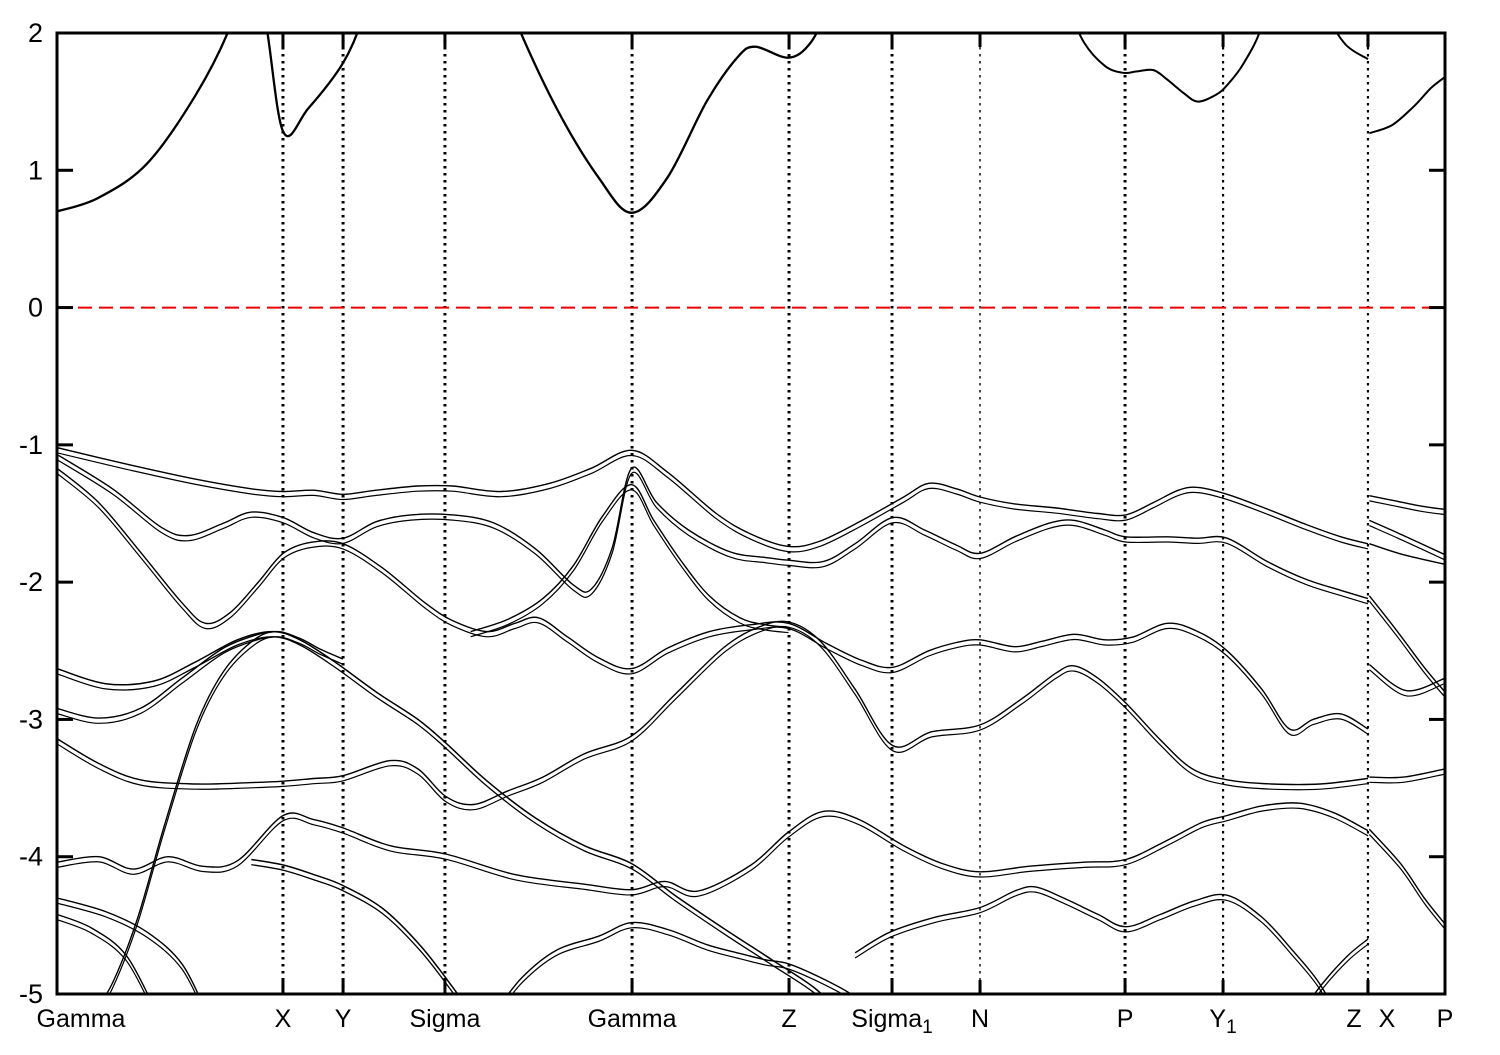 This screenshot has width=1500, height=1055. Describe the element at coordinates (31, 582) in the screenshot. I see `y-axis-label--2: -2` at that location.